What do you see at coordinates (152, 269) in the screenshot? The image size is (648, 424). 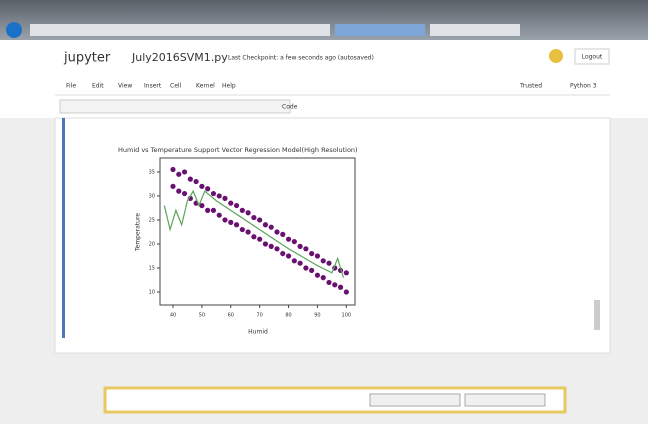 I see `y-tick-label: 15` at bounding box center [152, 269].